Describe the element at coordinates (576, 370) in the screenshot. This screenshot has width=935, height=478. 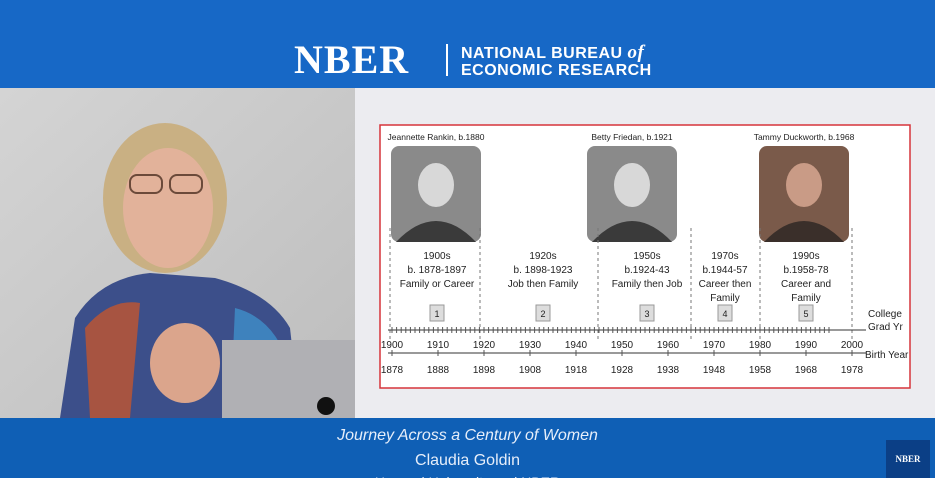
I see `birth-year: 1918` at that location.